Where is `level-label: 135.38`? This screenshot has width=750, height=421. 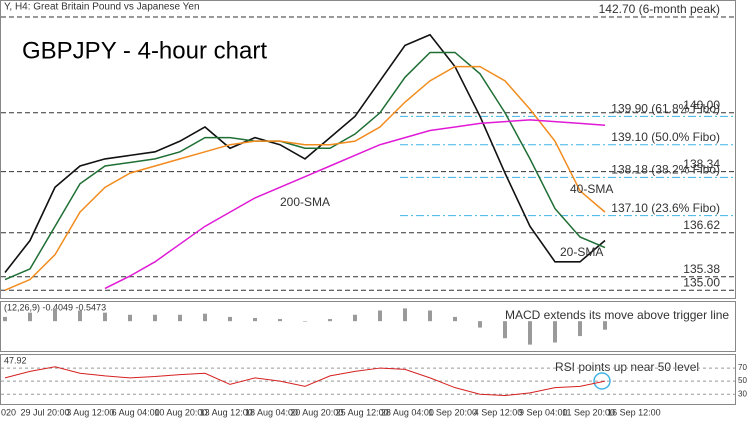 level-label: 135.38 is located at coordinates (701, 269).